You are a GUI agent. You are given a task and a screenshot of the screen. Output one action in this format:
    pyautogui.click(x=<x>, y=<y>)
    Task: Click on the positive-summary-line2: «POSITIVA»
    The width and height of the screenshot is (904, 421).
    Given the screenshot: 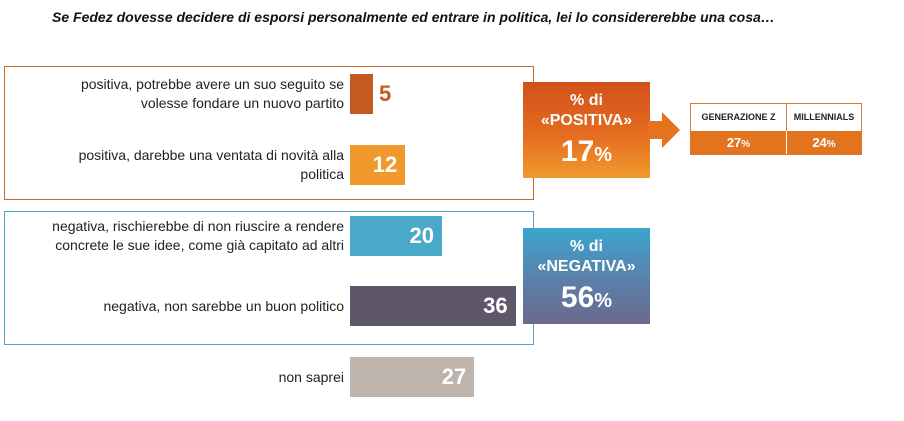 What is the action you would take?
    pyautogui.click(x=586, y=120)
    